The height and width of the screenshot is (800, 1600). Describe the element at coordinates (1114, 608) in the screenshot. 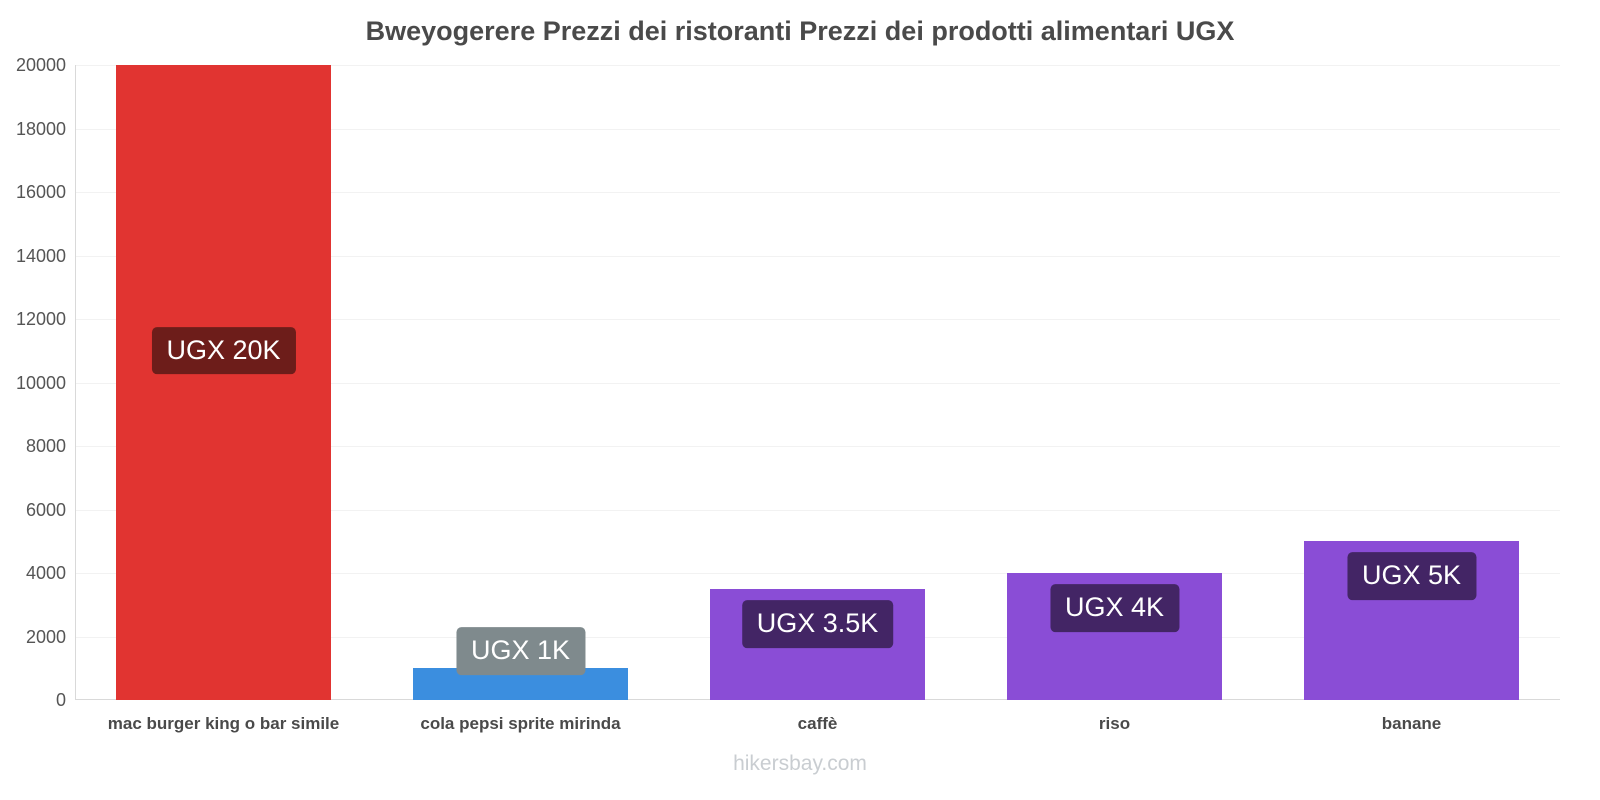

I see `bar-value-label: UGX 4K` at that location.